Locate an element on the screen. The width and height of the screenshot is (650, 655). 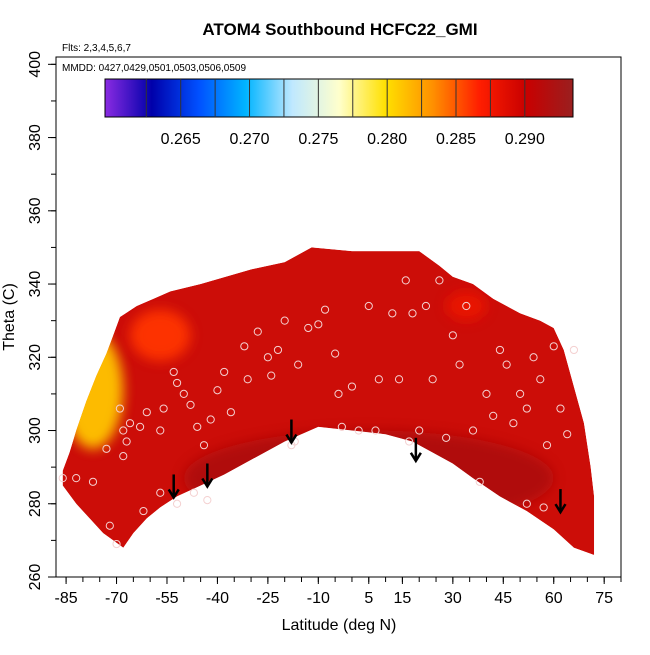
northern-subtropical-orange is located at coordinates (466, 306).